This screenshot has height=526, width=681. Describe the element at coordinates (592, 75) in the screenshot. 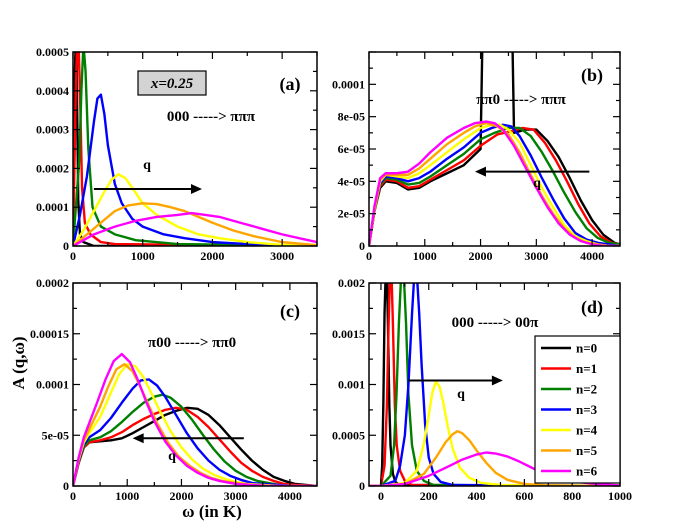

I see `panel-b-label: (b)` at that location.